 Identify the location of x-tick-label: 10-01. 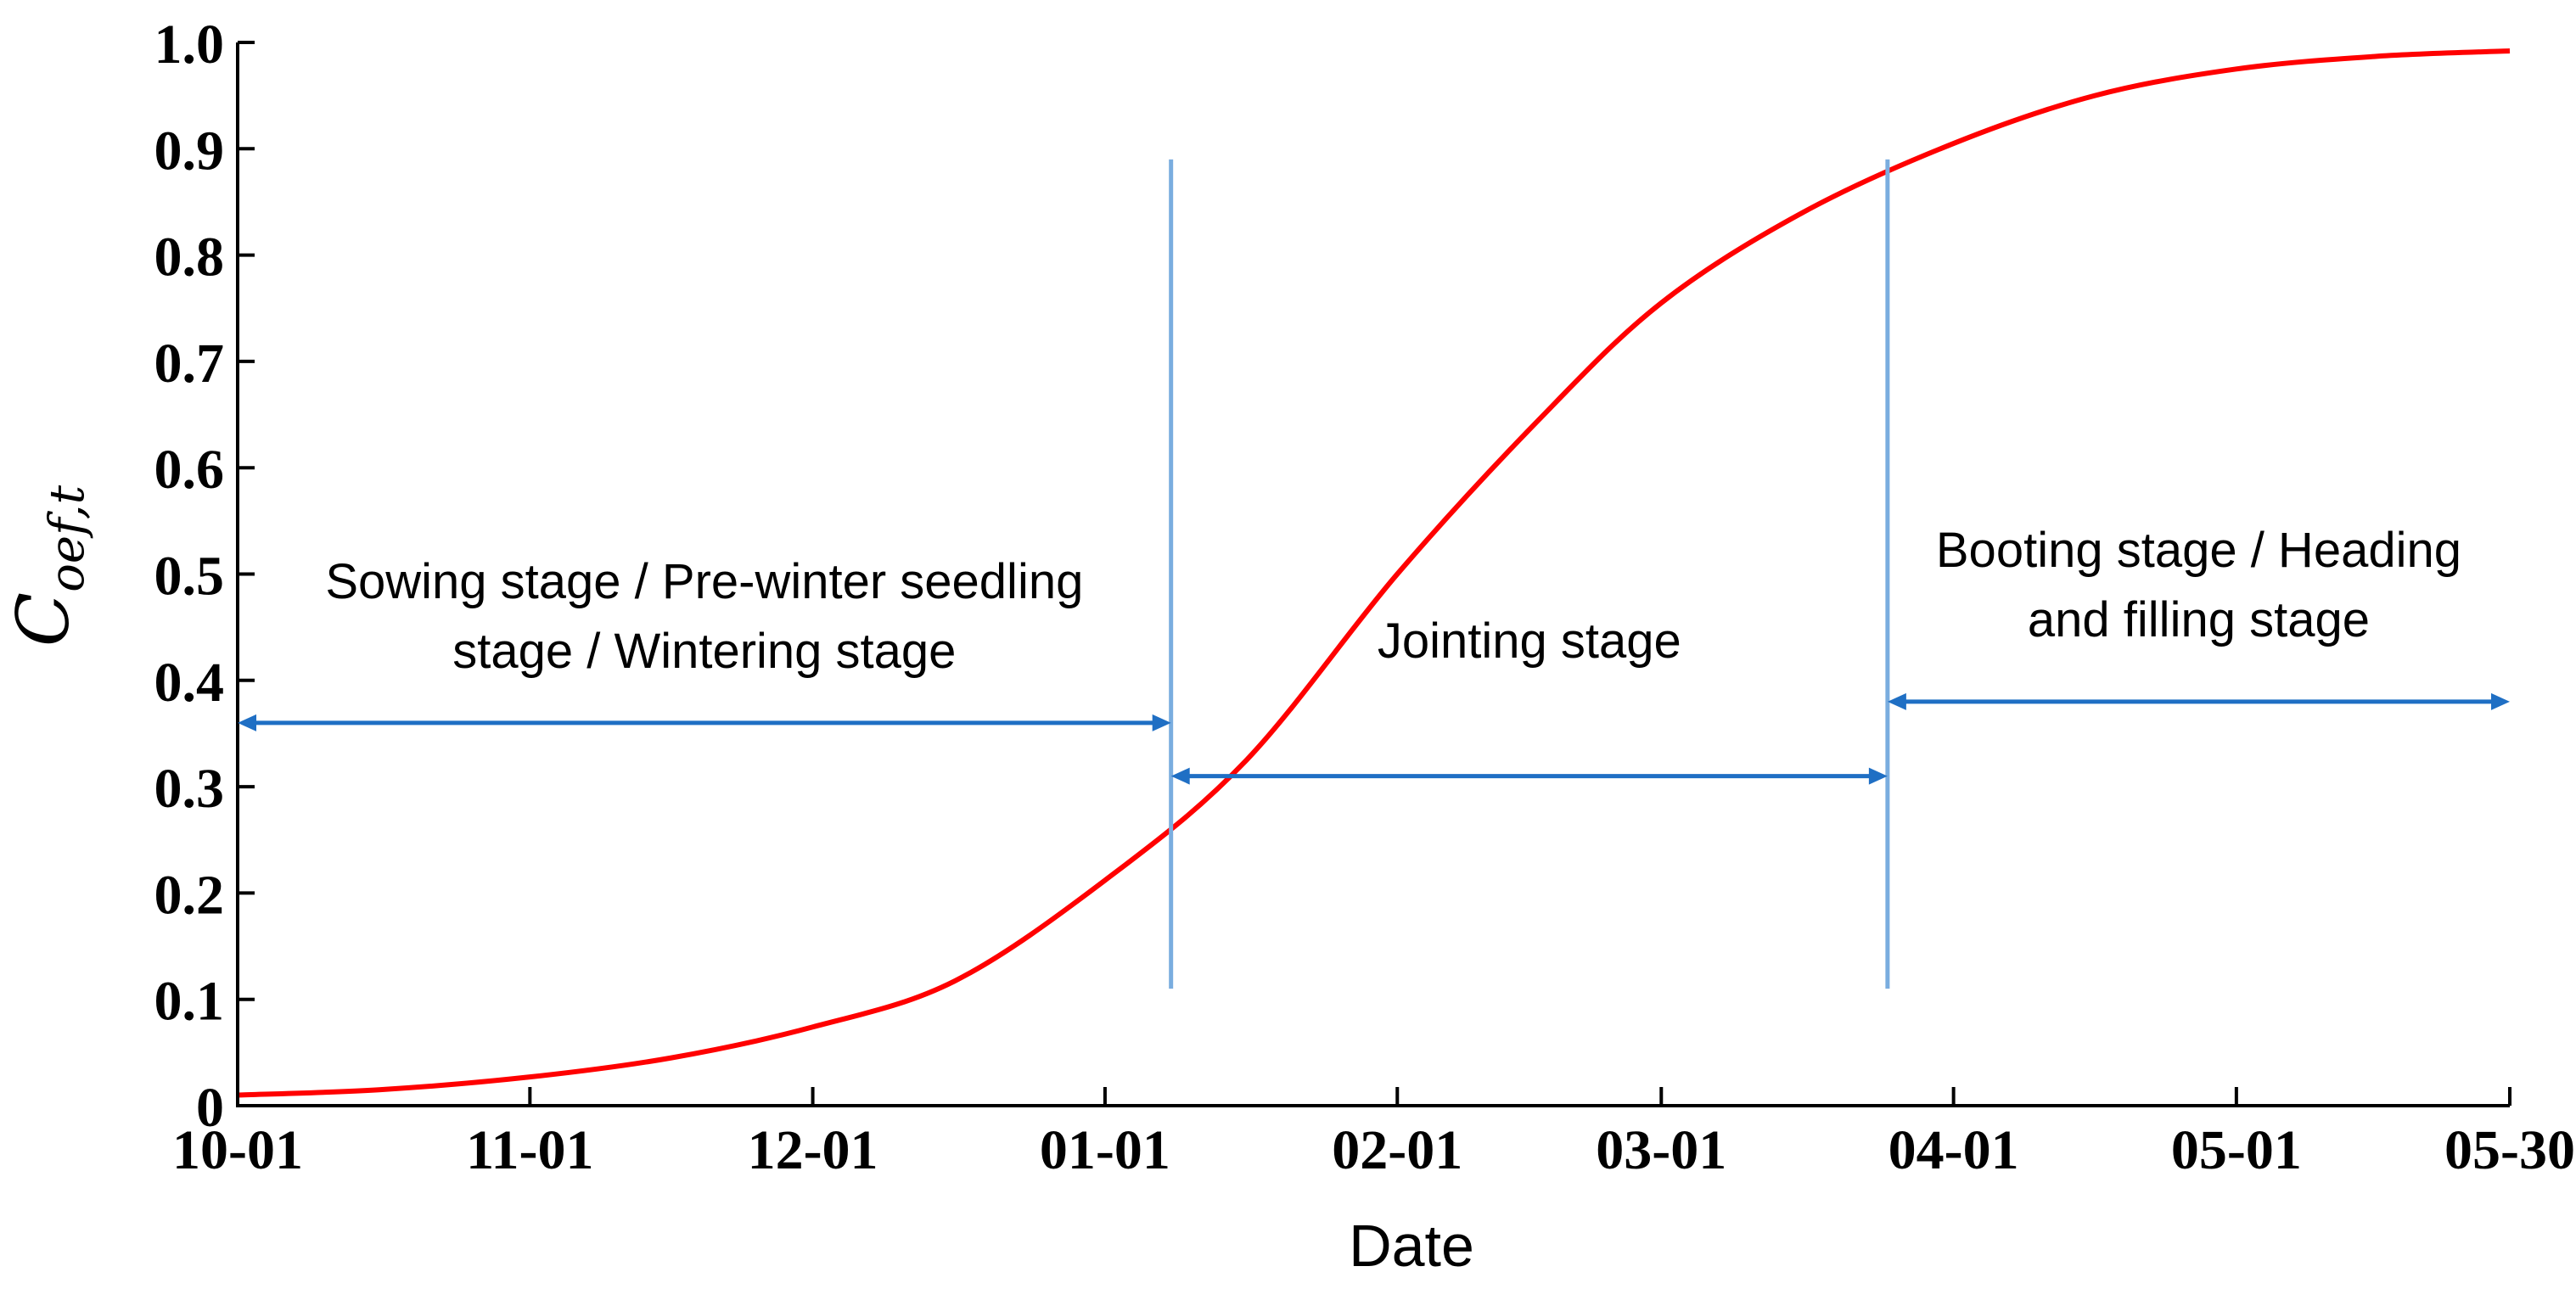
(237, 1150).